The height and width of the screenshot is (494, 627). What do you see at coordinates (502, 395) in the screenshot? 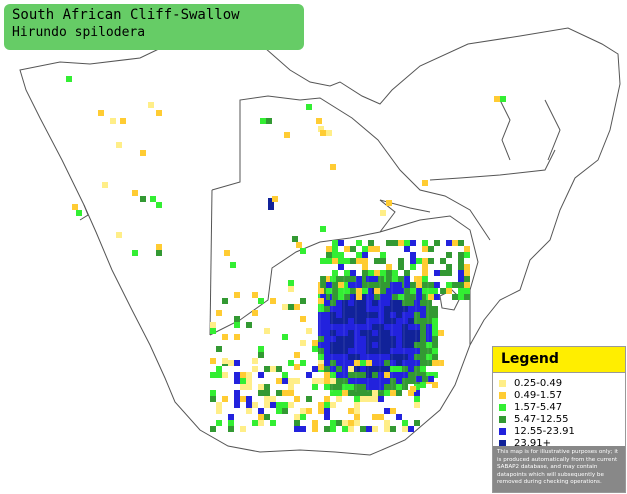
I see `legend-swatch` at bounding box center [502, 395].